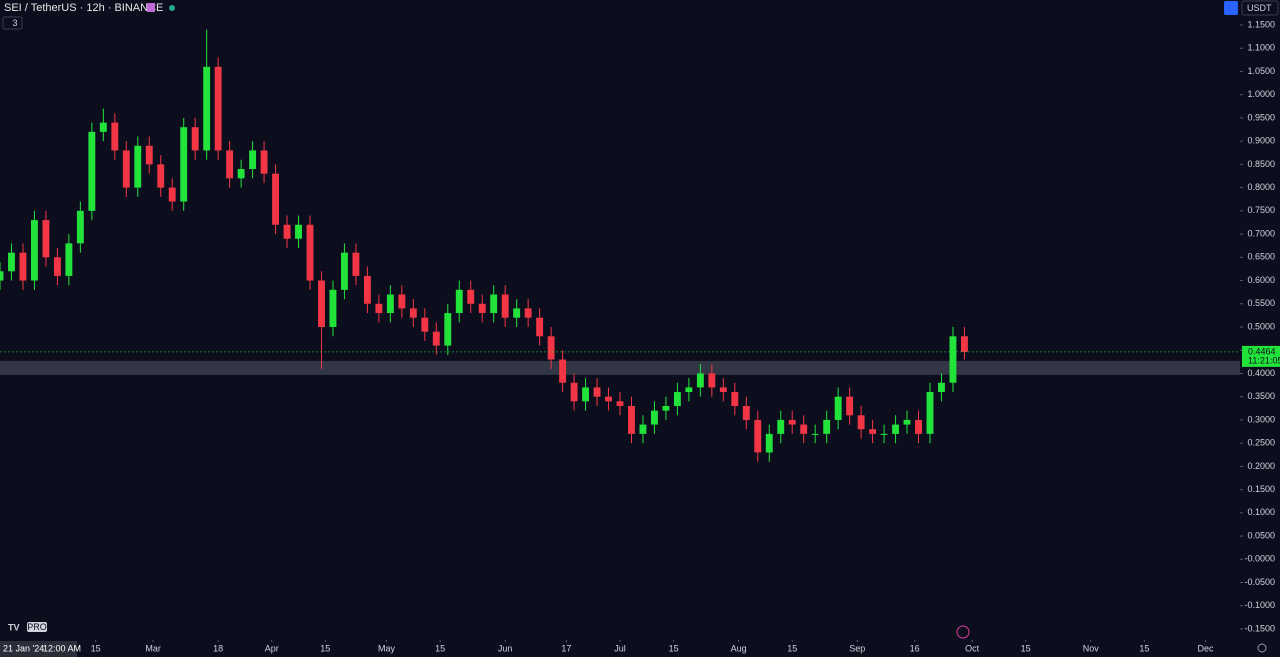 The height and width of the screenshot is (657, 1280). Describe the element at coordinates (1262, 351) in the screenshot. I see `last-price-label: 0.4464` at that location.